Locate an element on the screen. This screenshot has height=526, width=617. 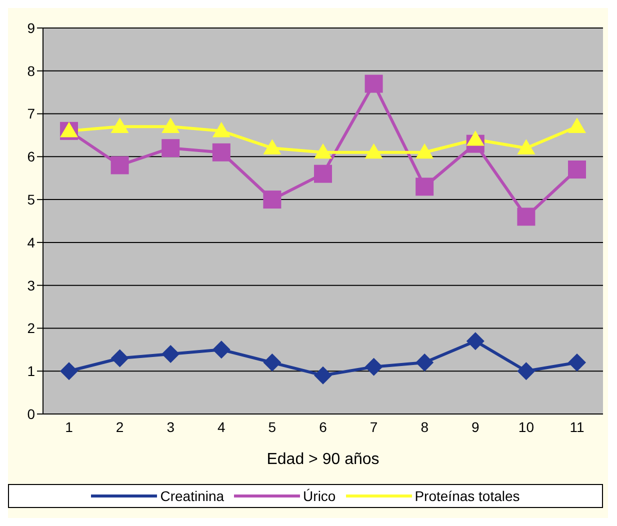
x-tick-label: 4 is located at coordinates (222, 426).